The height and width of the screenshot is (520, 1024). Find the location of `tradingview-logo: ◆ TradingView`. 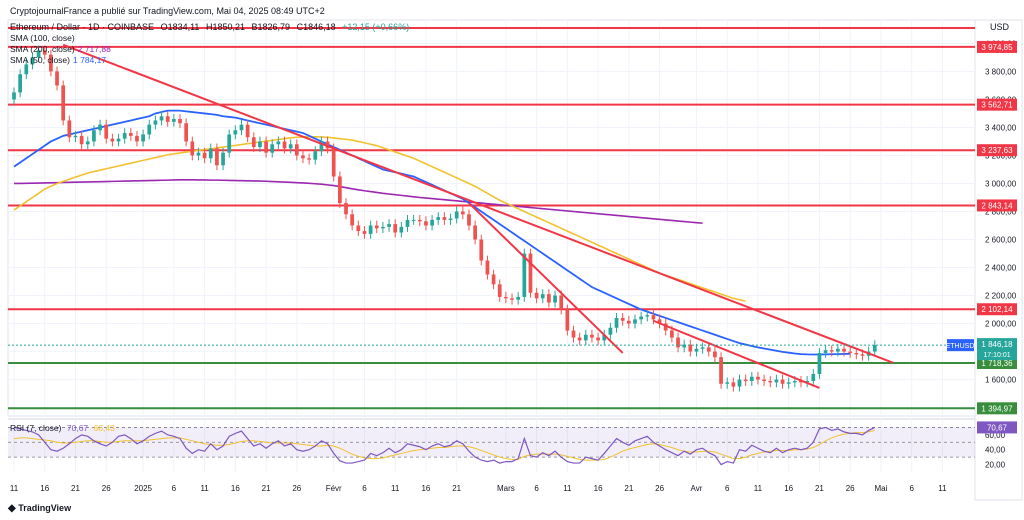

tradingview-logo: ◆ TradingView is located at coordinates (39, 508).